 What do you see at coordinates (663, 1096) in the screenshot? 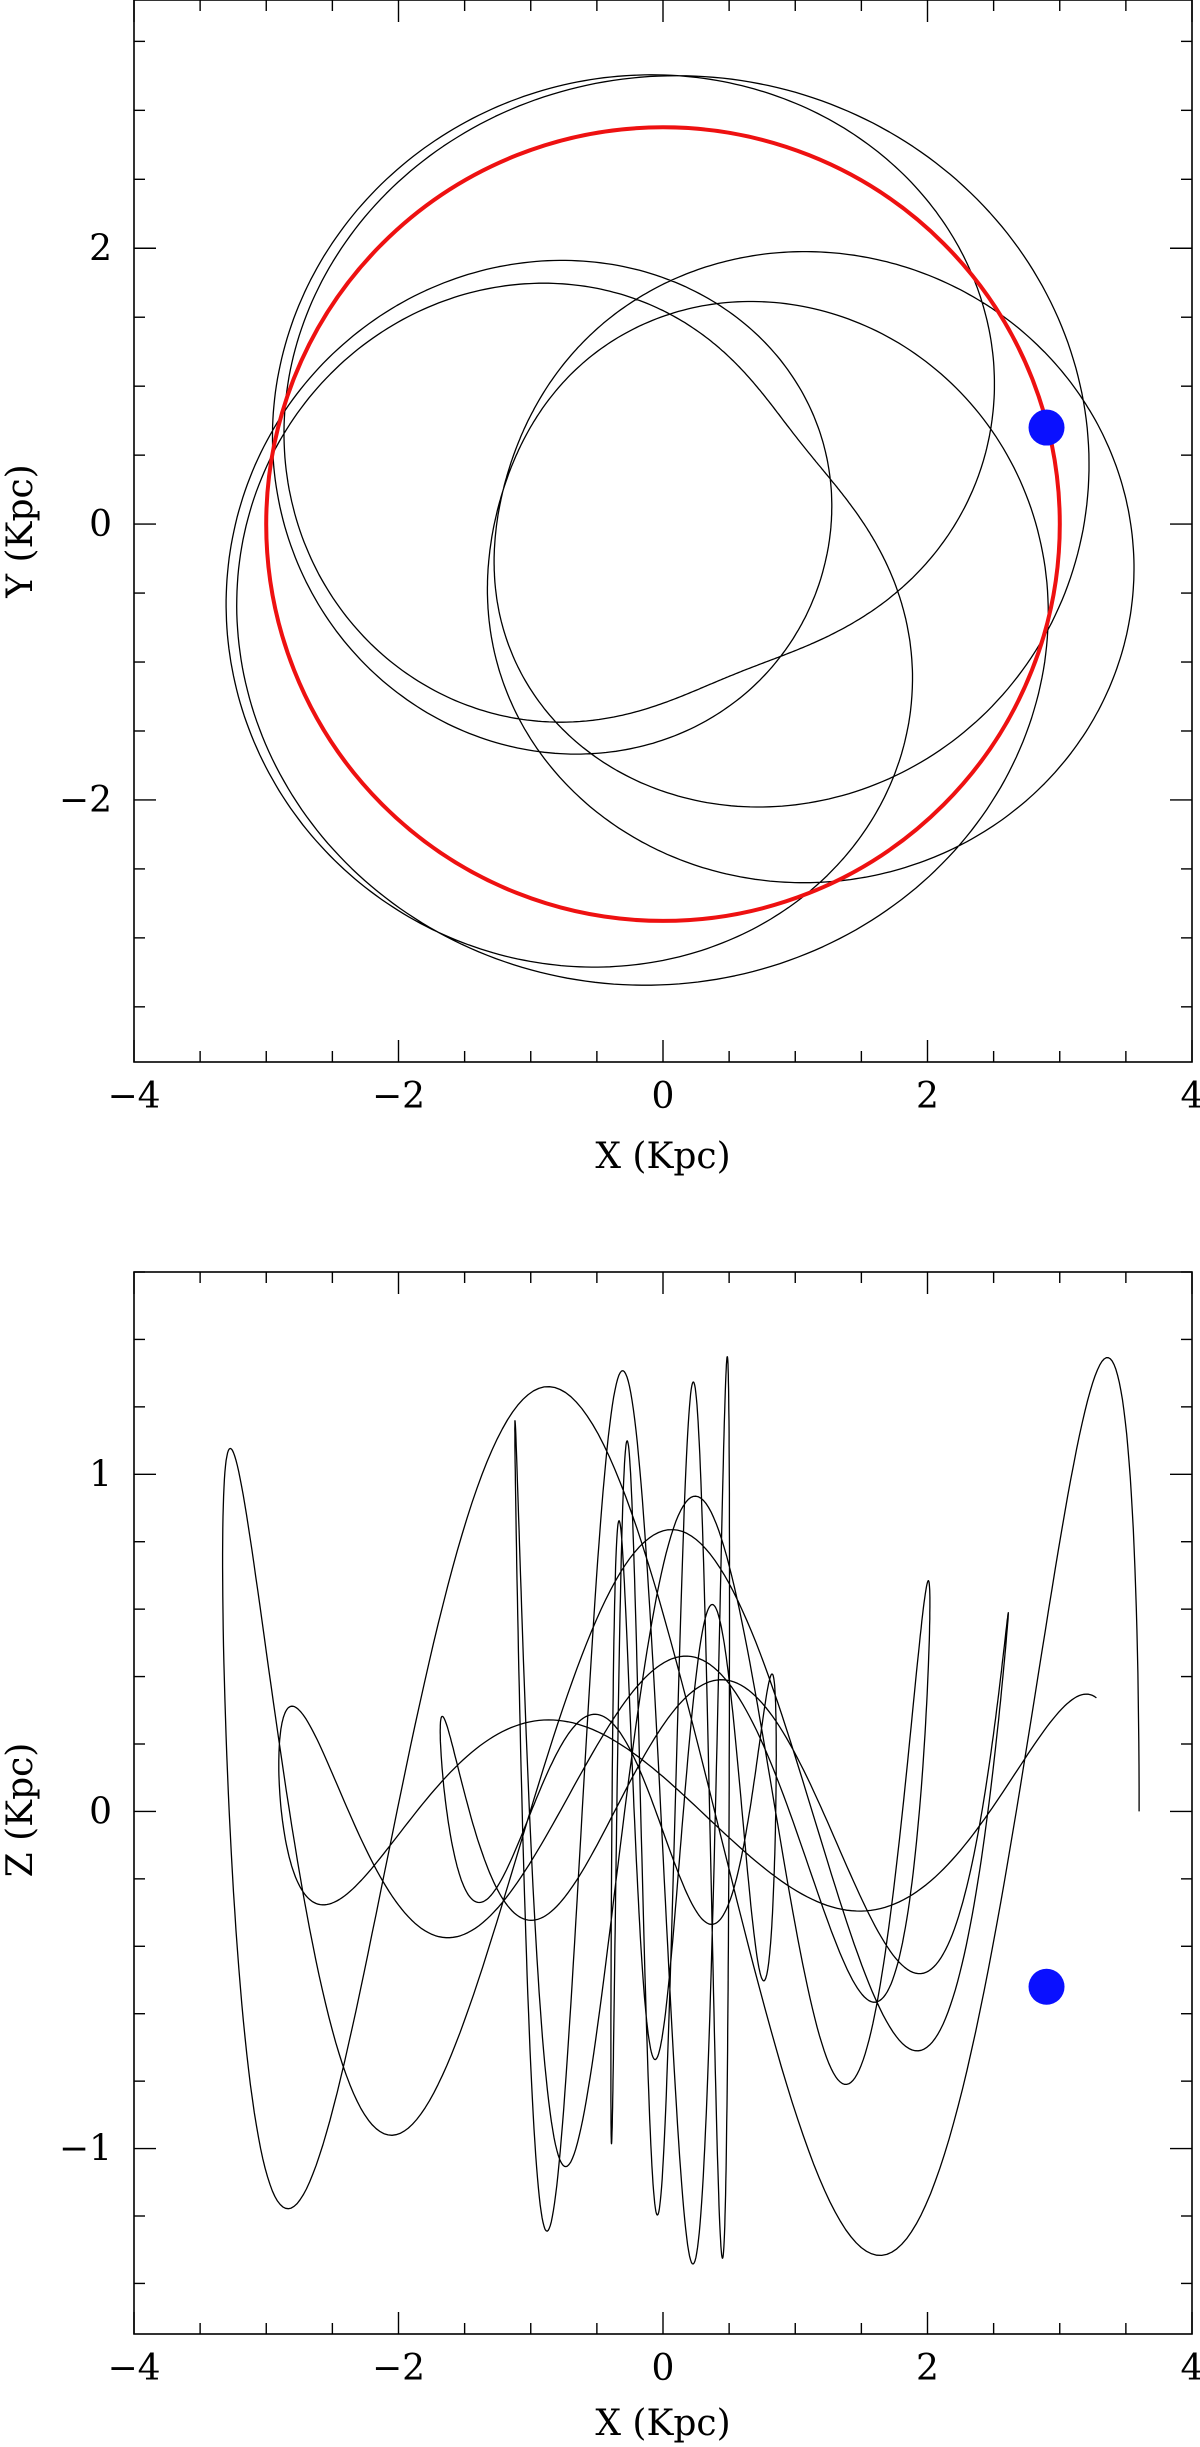
I see `xy-x-tick-label: 0` at bounding box center [663, 1096].